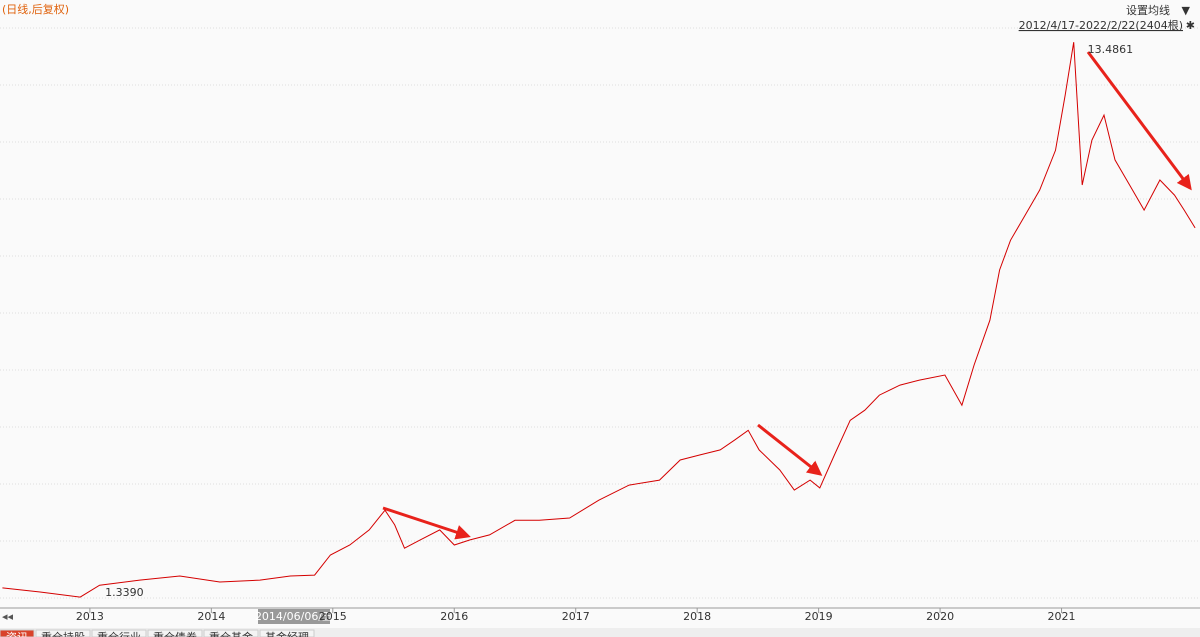 The image size is (1200, 637). Describe the element at coordinates (1101, 25) in the screenshot. I see `date-range: 2012/4/17-2022/2/22(2404根)` at that location.